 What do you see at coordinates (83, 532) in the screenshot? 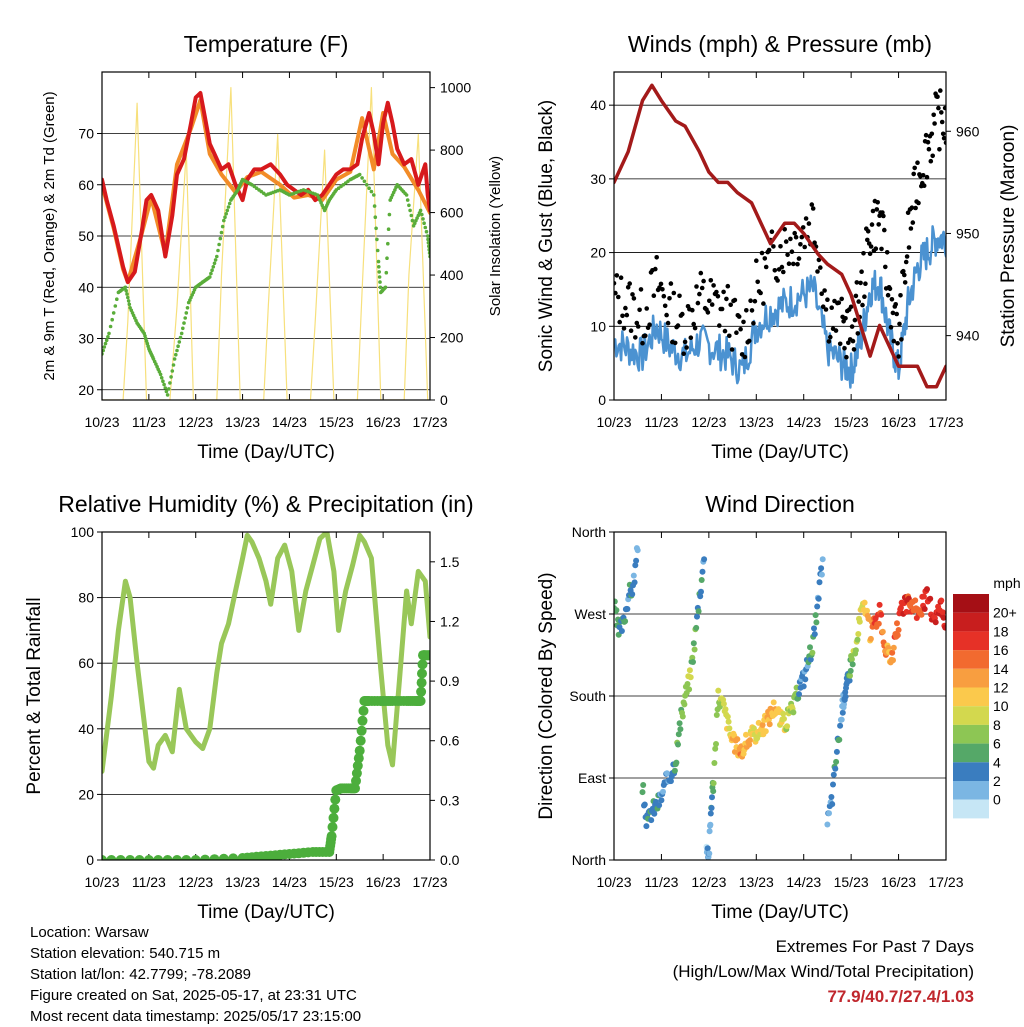
I see `y-tick-label: 100` at bounding box center [83, 532].